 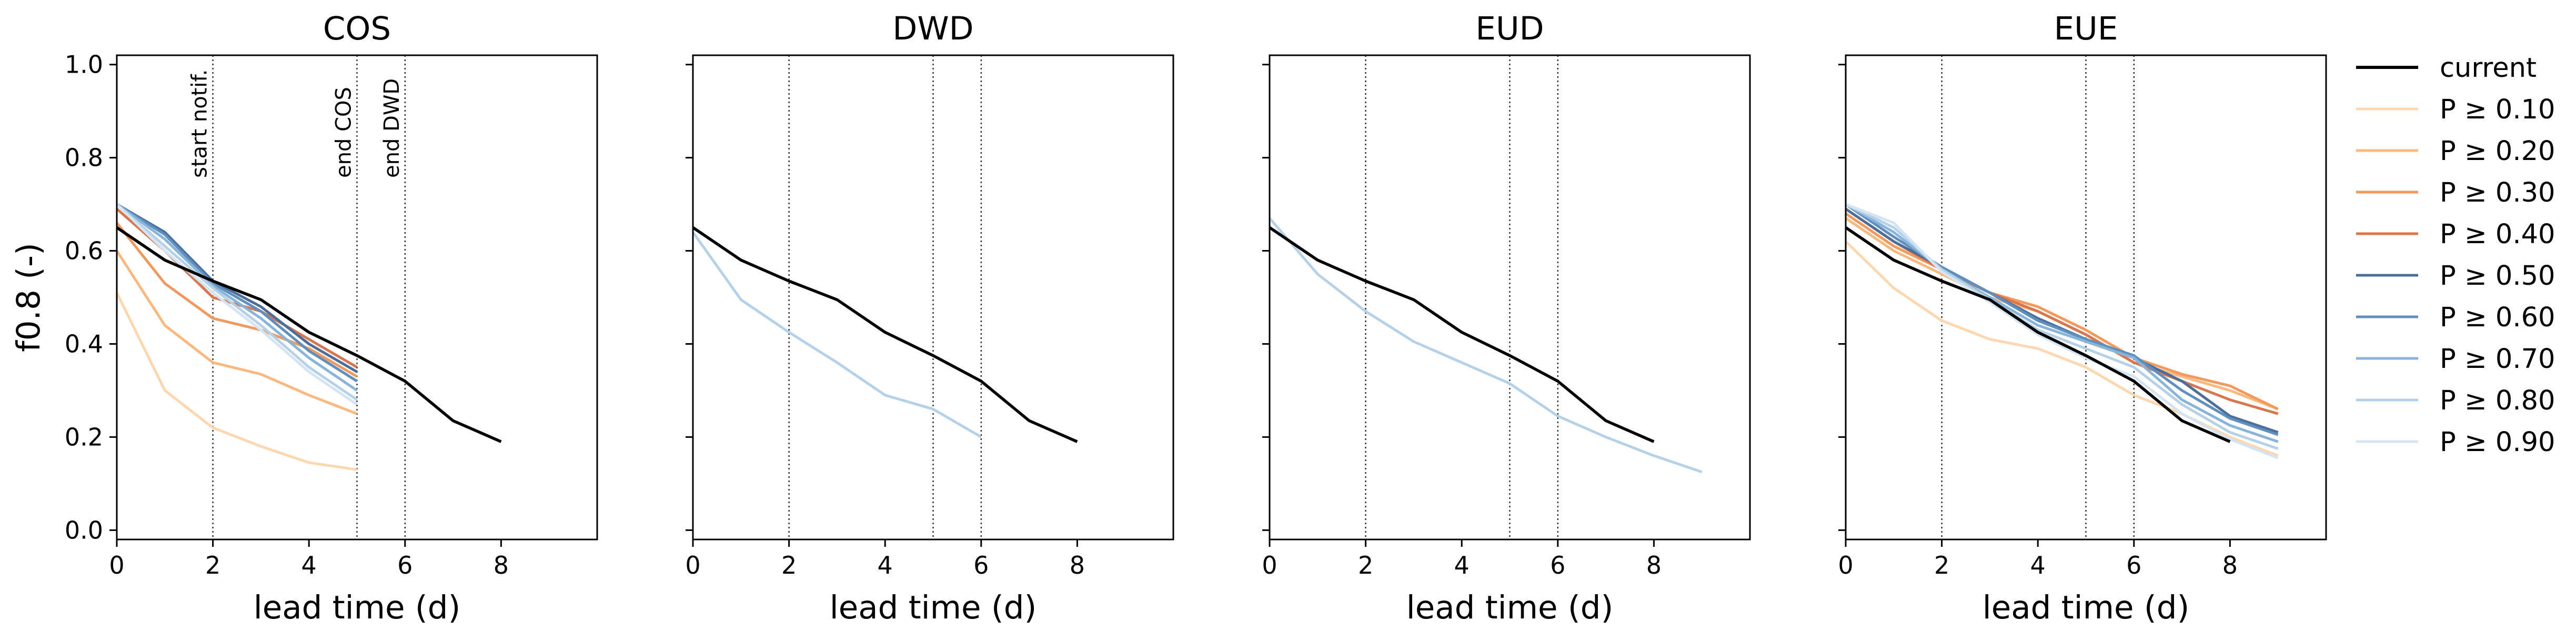 What do you see at coordinates (84, 65) in the screenshot?
I see `y-tick-label-10: 1.0` at bounding box center [84, 65].